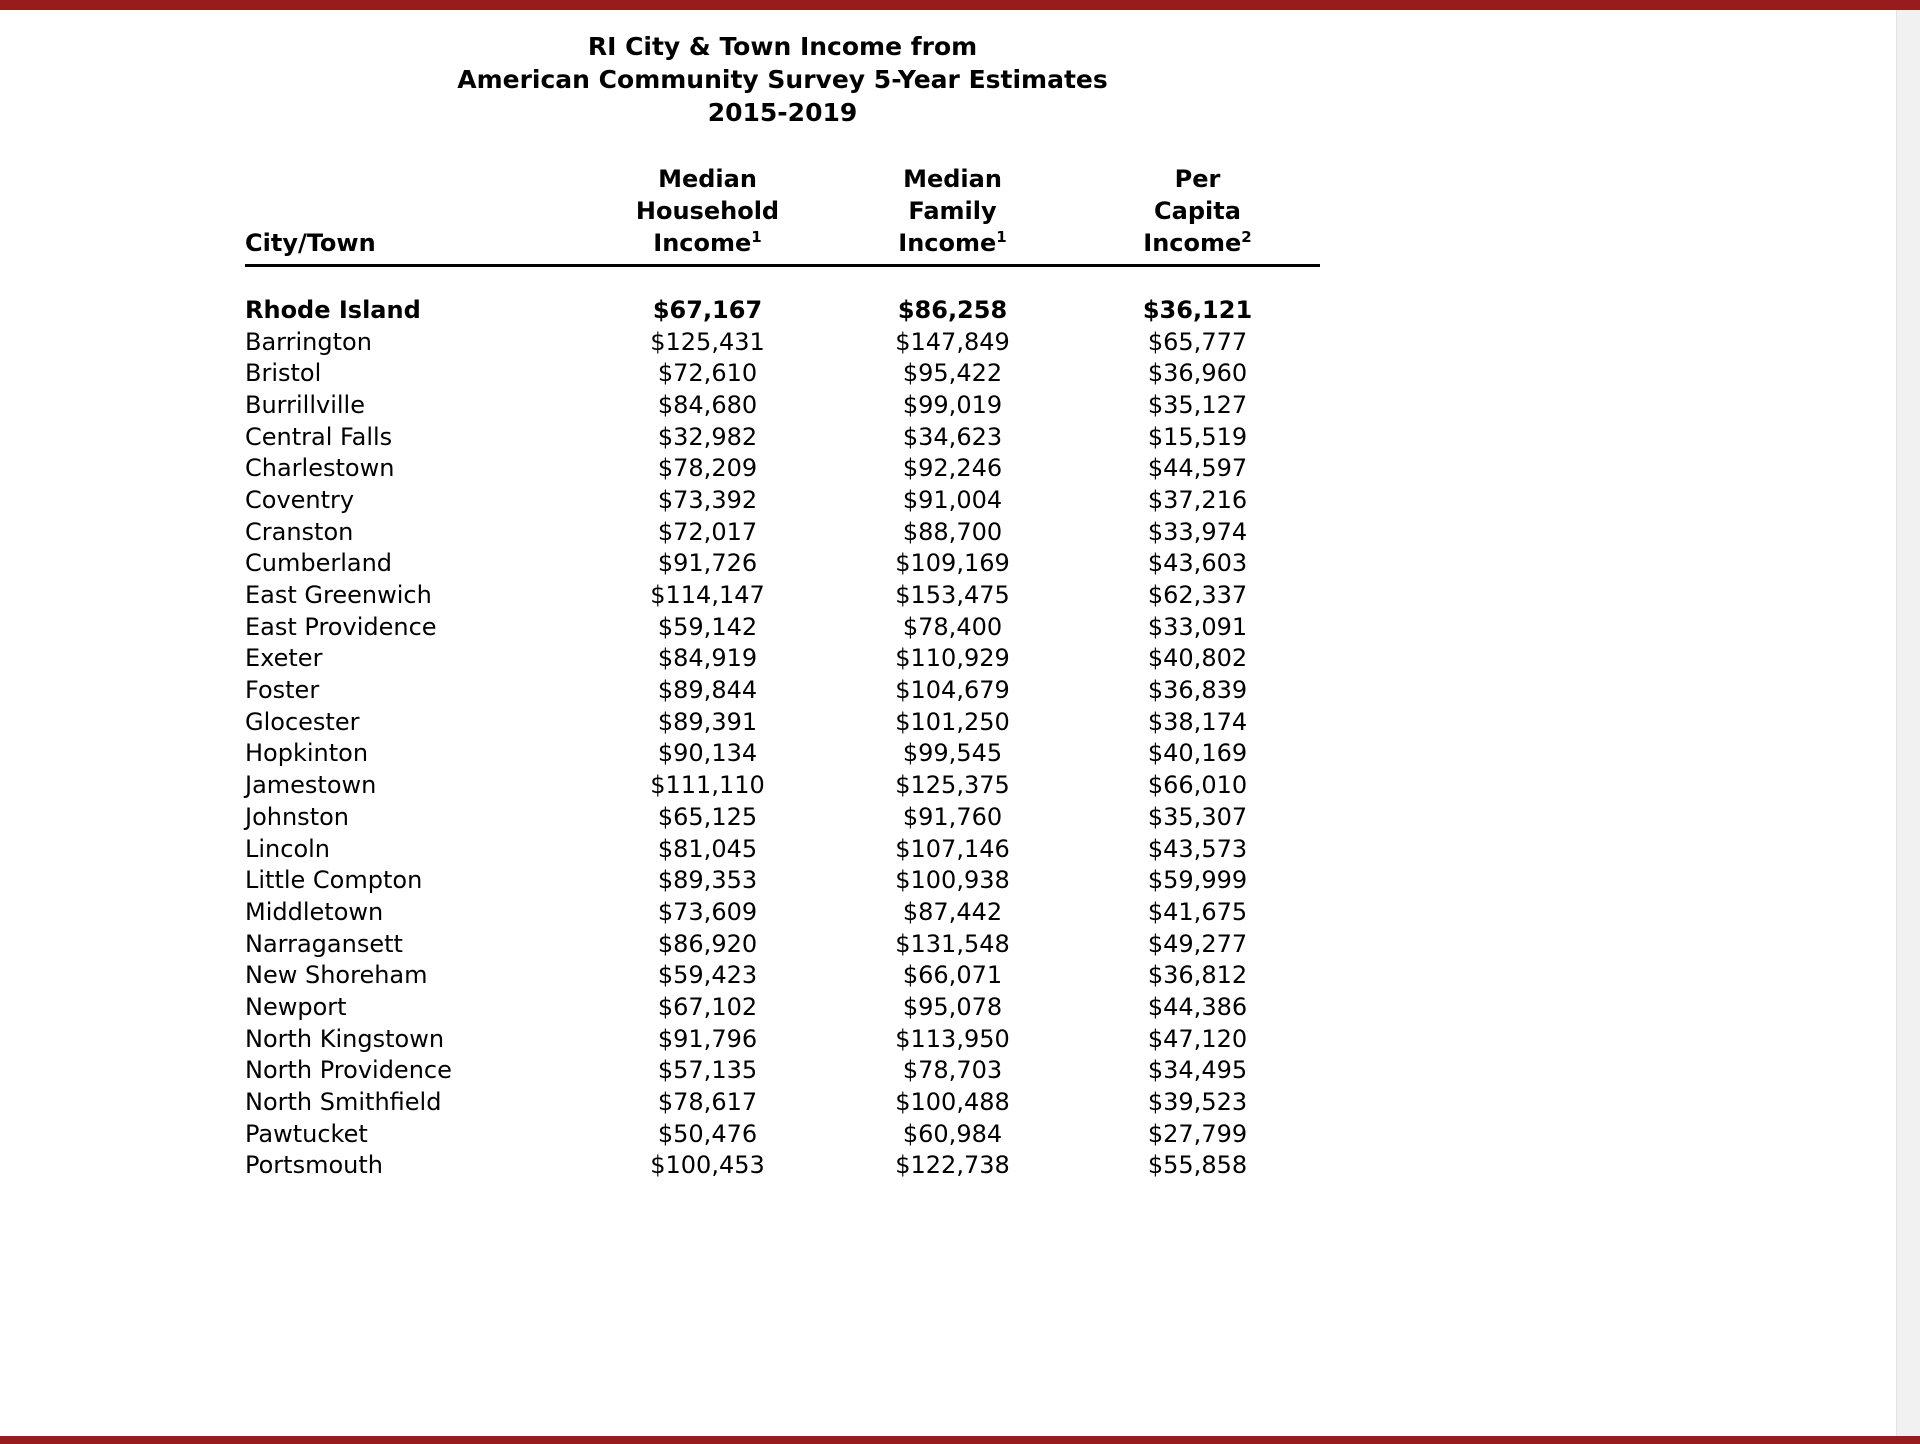 This screenshot has width=1920, height=1444. What do you see at coordinates (952, 1070) in the screenshot?
I see `median-family-income-value: $78,703` at bounding box center [952, 1070].